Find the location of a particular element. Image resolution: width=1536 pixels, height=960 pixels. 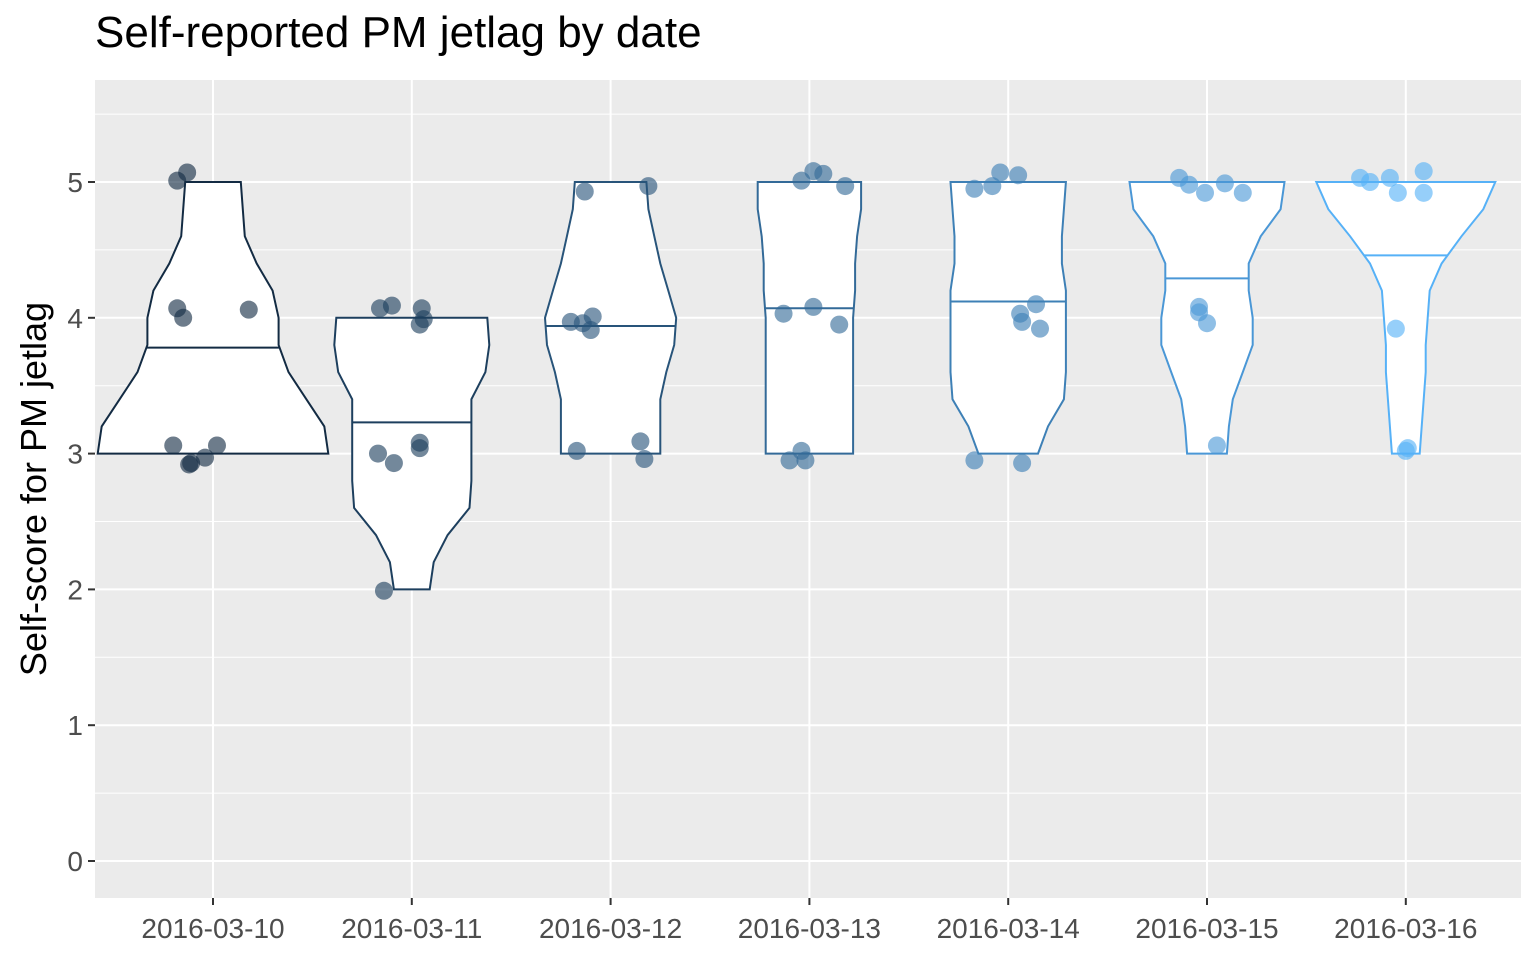

y-tick-label: 4 is located at coordinates (75, 318).